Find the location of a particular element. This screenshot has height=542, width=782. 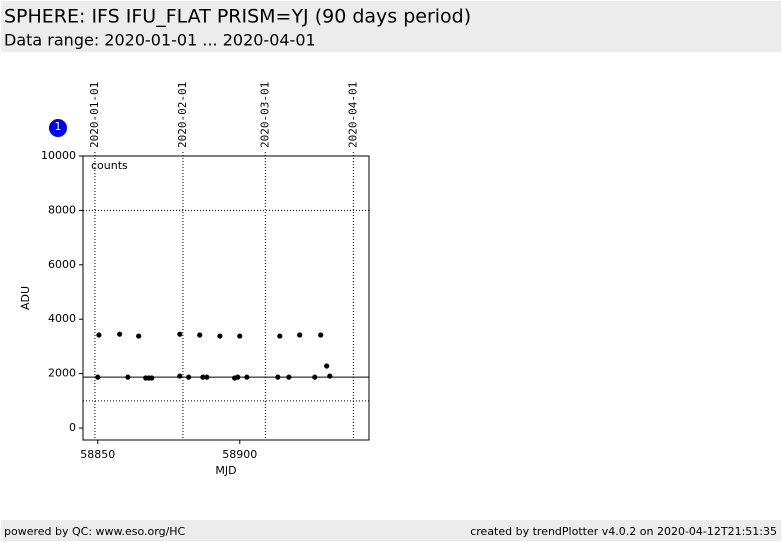

y-tick-label: 6000 is located at coordinates (62, 264).